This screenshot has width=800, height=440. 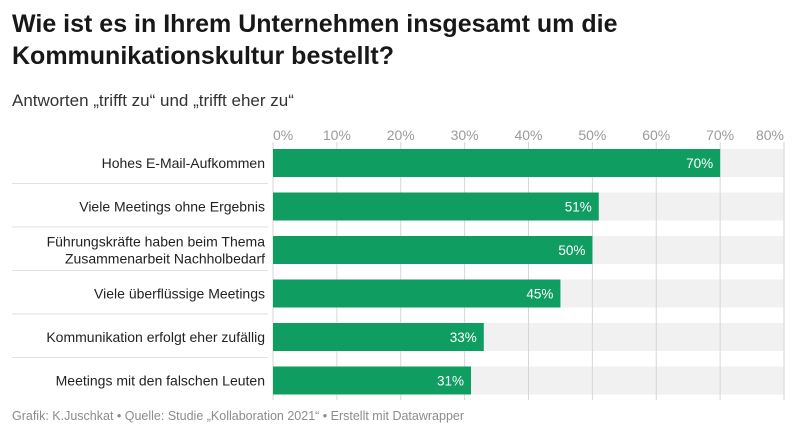 I want to click on category-label: Viele überflüssige Meetings, so click(x=179, y=294).